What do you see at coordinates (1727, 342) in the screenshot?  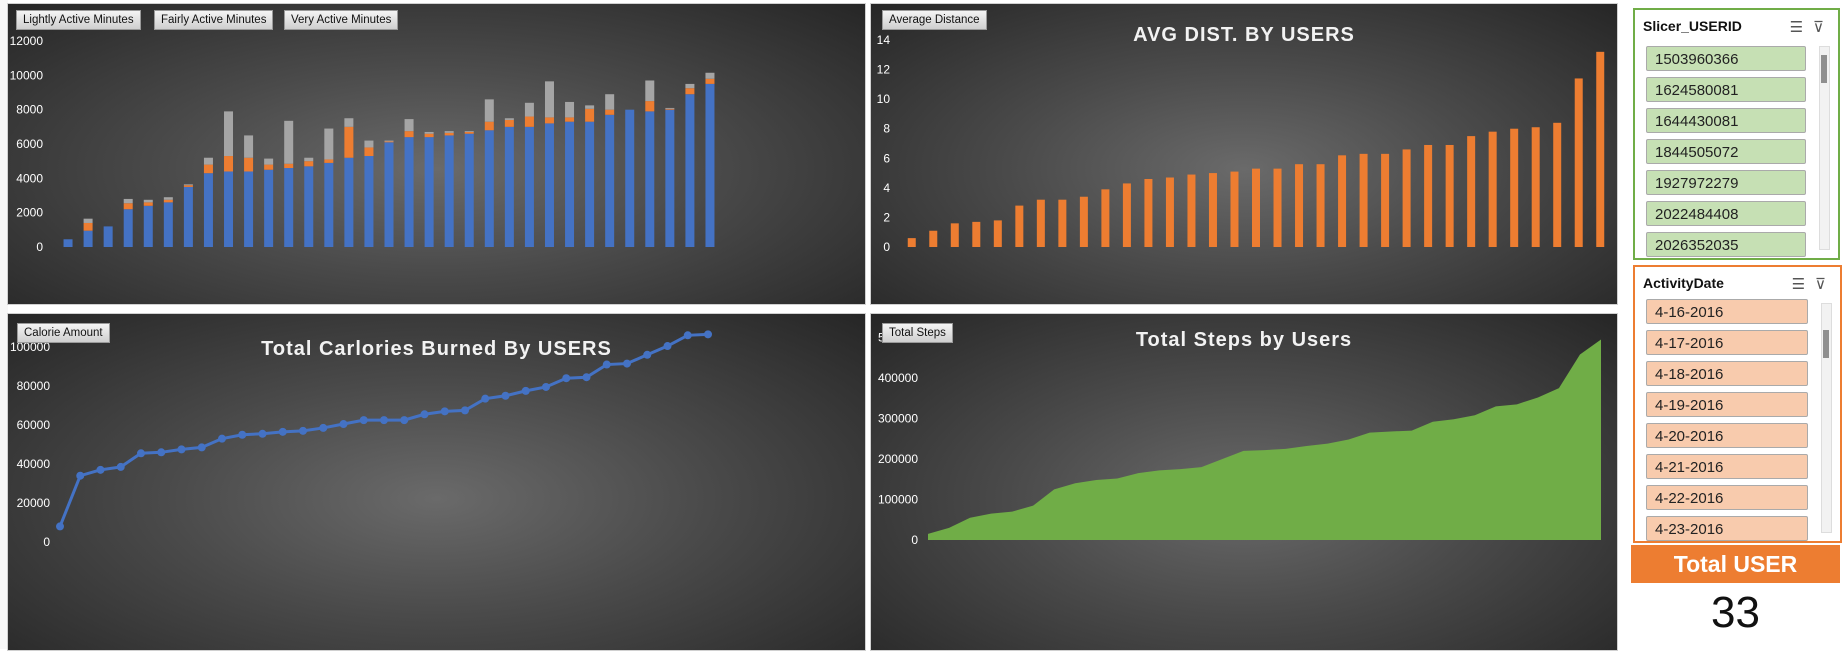 I see `slicer-date-item: 4-17-2016` at bounding box center [1727, 342].